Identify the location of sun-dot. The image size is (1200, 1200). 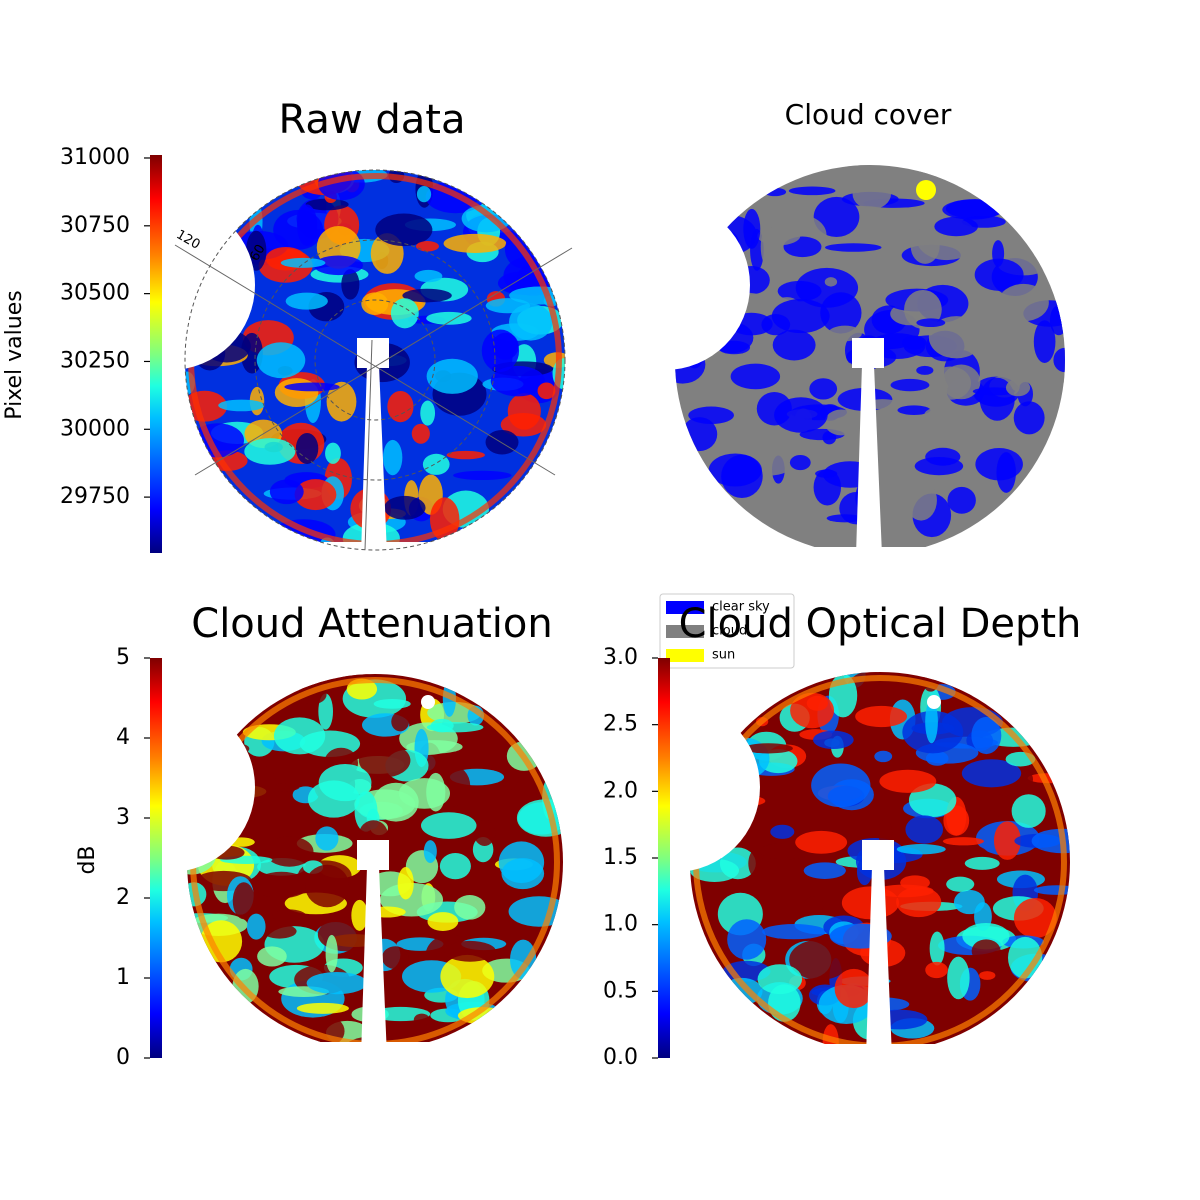
(926, 190).